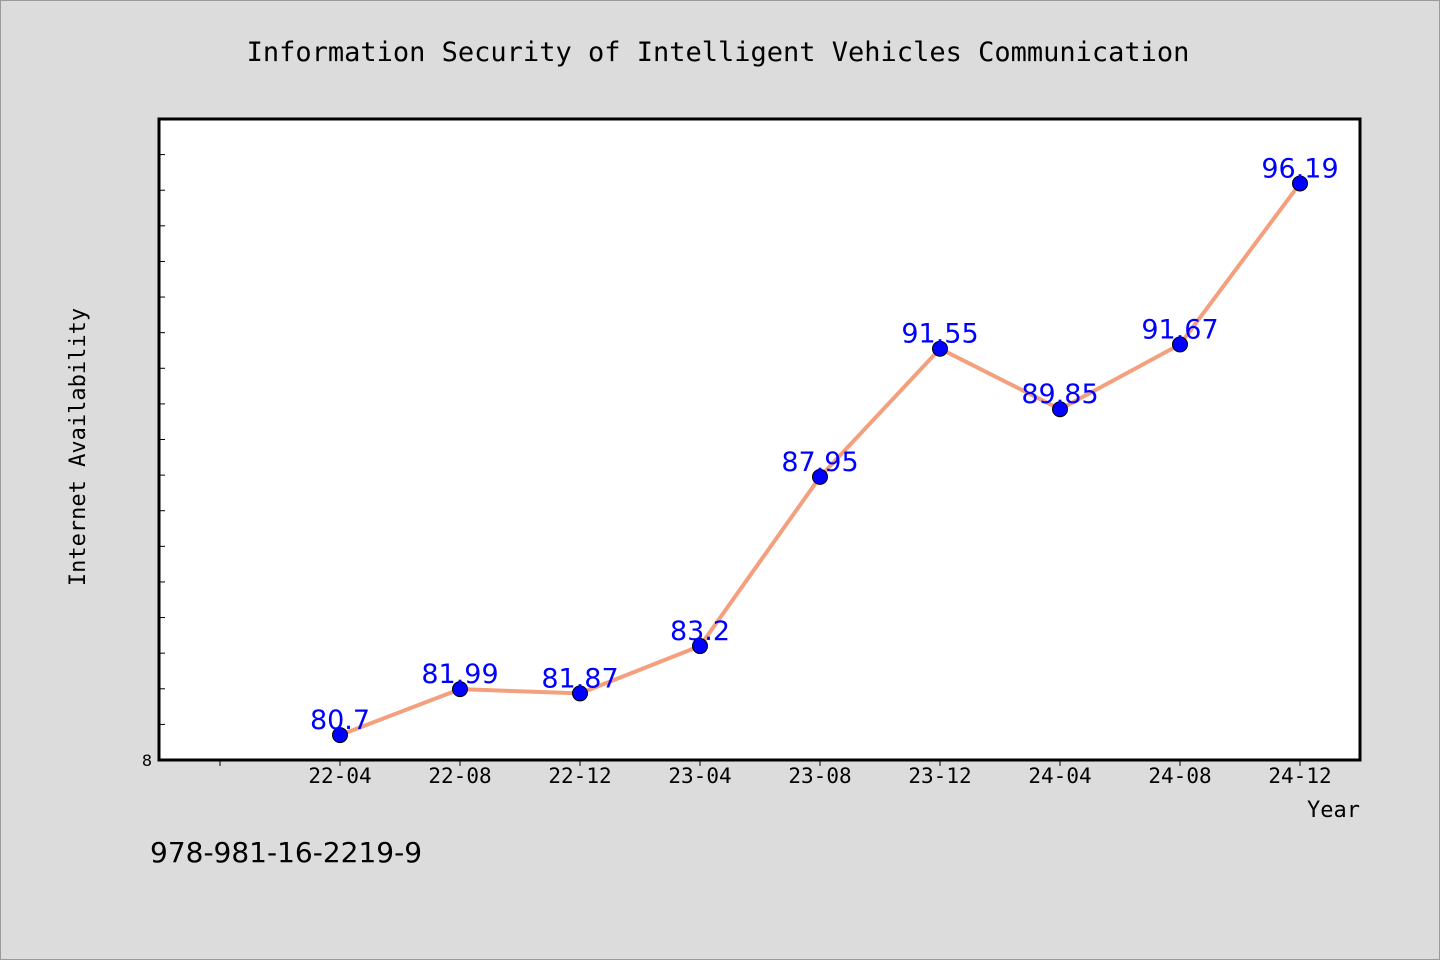 This screenshot has height=960, width=1440. Describe the element at coordinates (339, 776) in the screenshot. I see `x-tick-label: 22-04` at that location.